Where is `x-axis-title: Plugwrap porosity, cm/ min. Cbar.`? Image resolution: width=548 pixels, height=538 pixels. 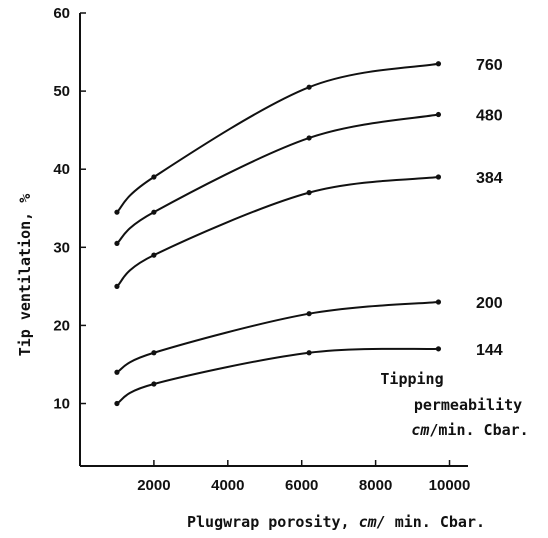
x-axis-title: Plugwrap porosity, cm/ min. Cbar. is located at coordinates (336, 522).